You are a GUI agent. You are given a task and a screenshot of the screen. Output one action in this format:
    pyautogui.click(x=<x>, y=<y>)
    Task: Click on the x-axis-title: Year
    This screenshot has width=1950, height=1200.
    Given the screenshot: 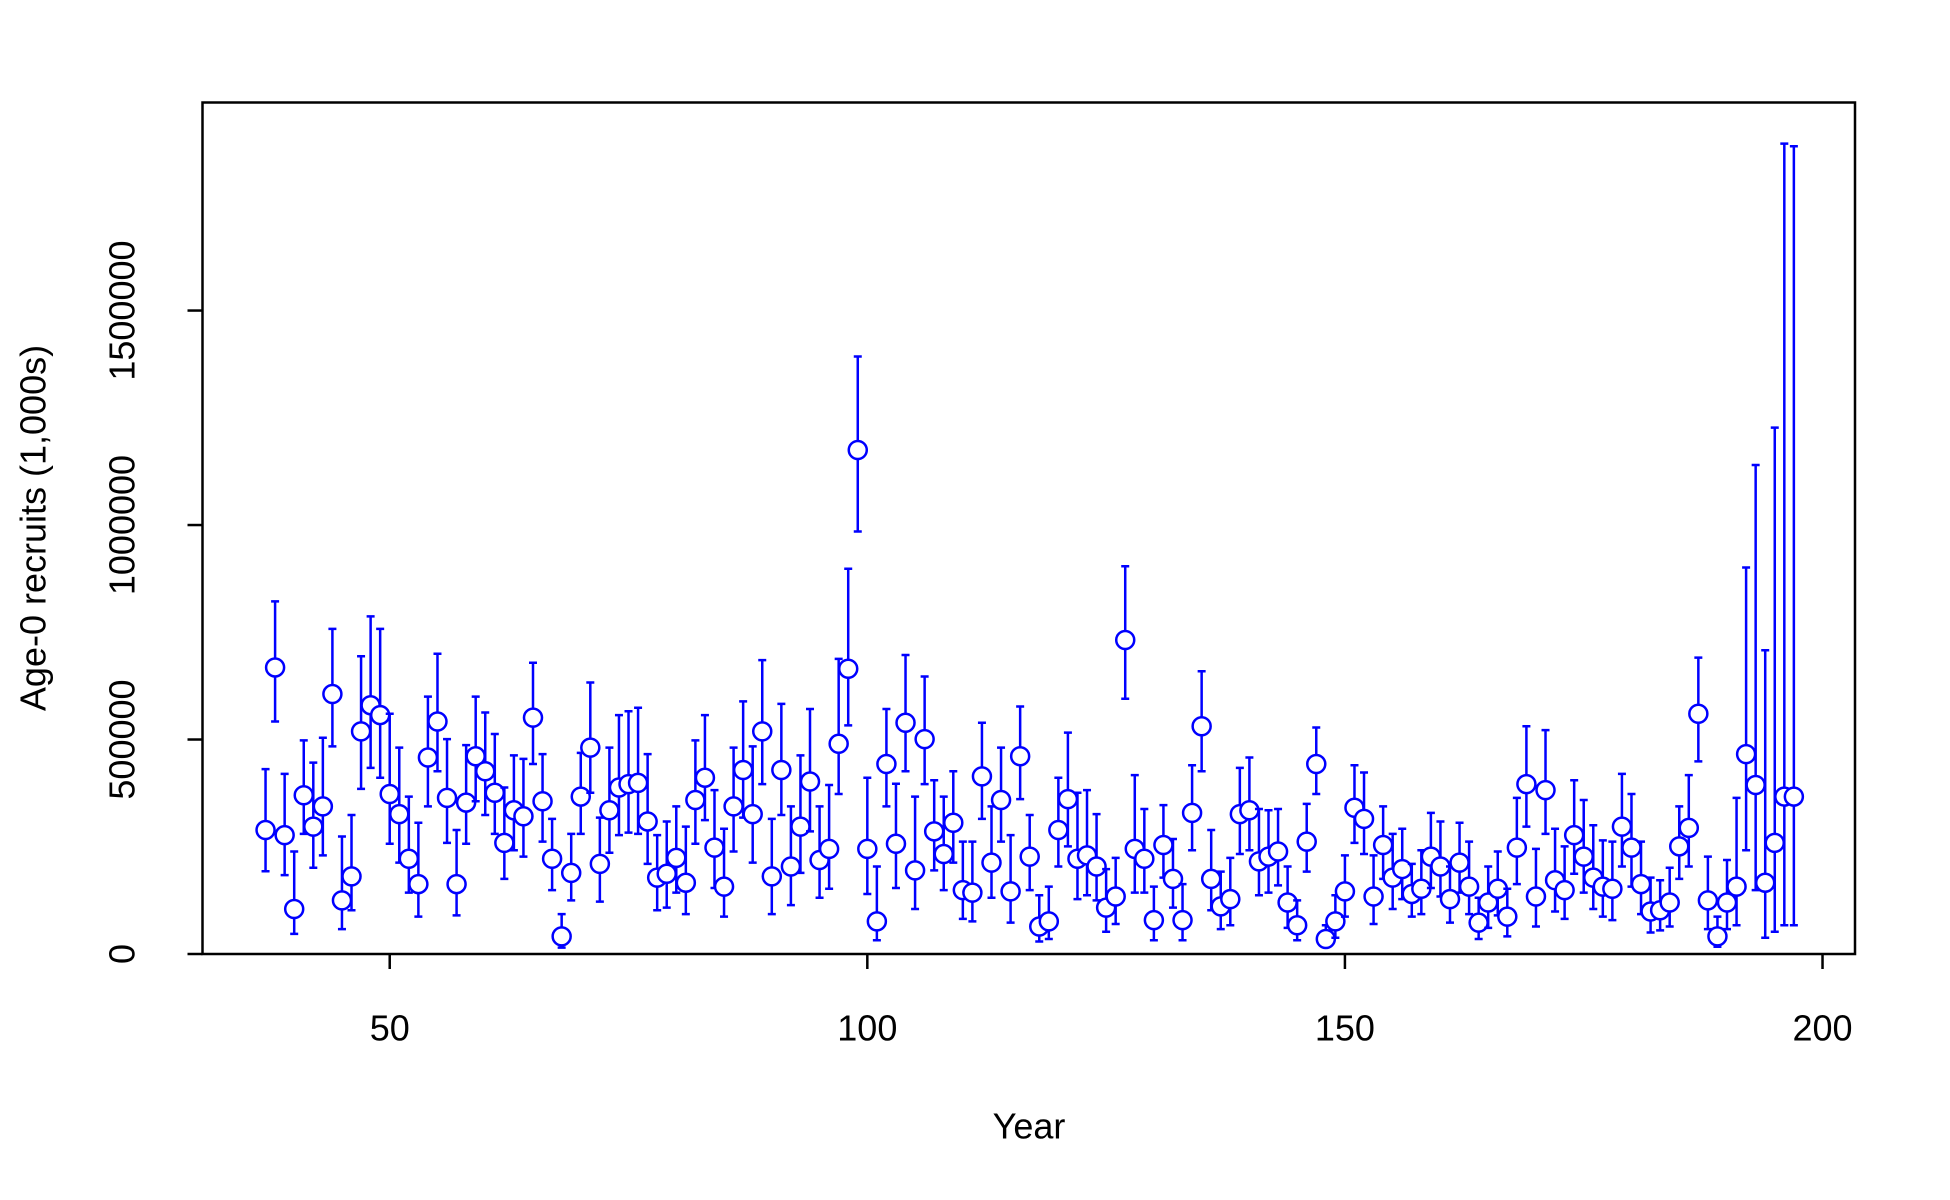 What is the action you would take?
    pyautogui.click(x=1029, y=1126)
    